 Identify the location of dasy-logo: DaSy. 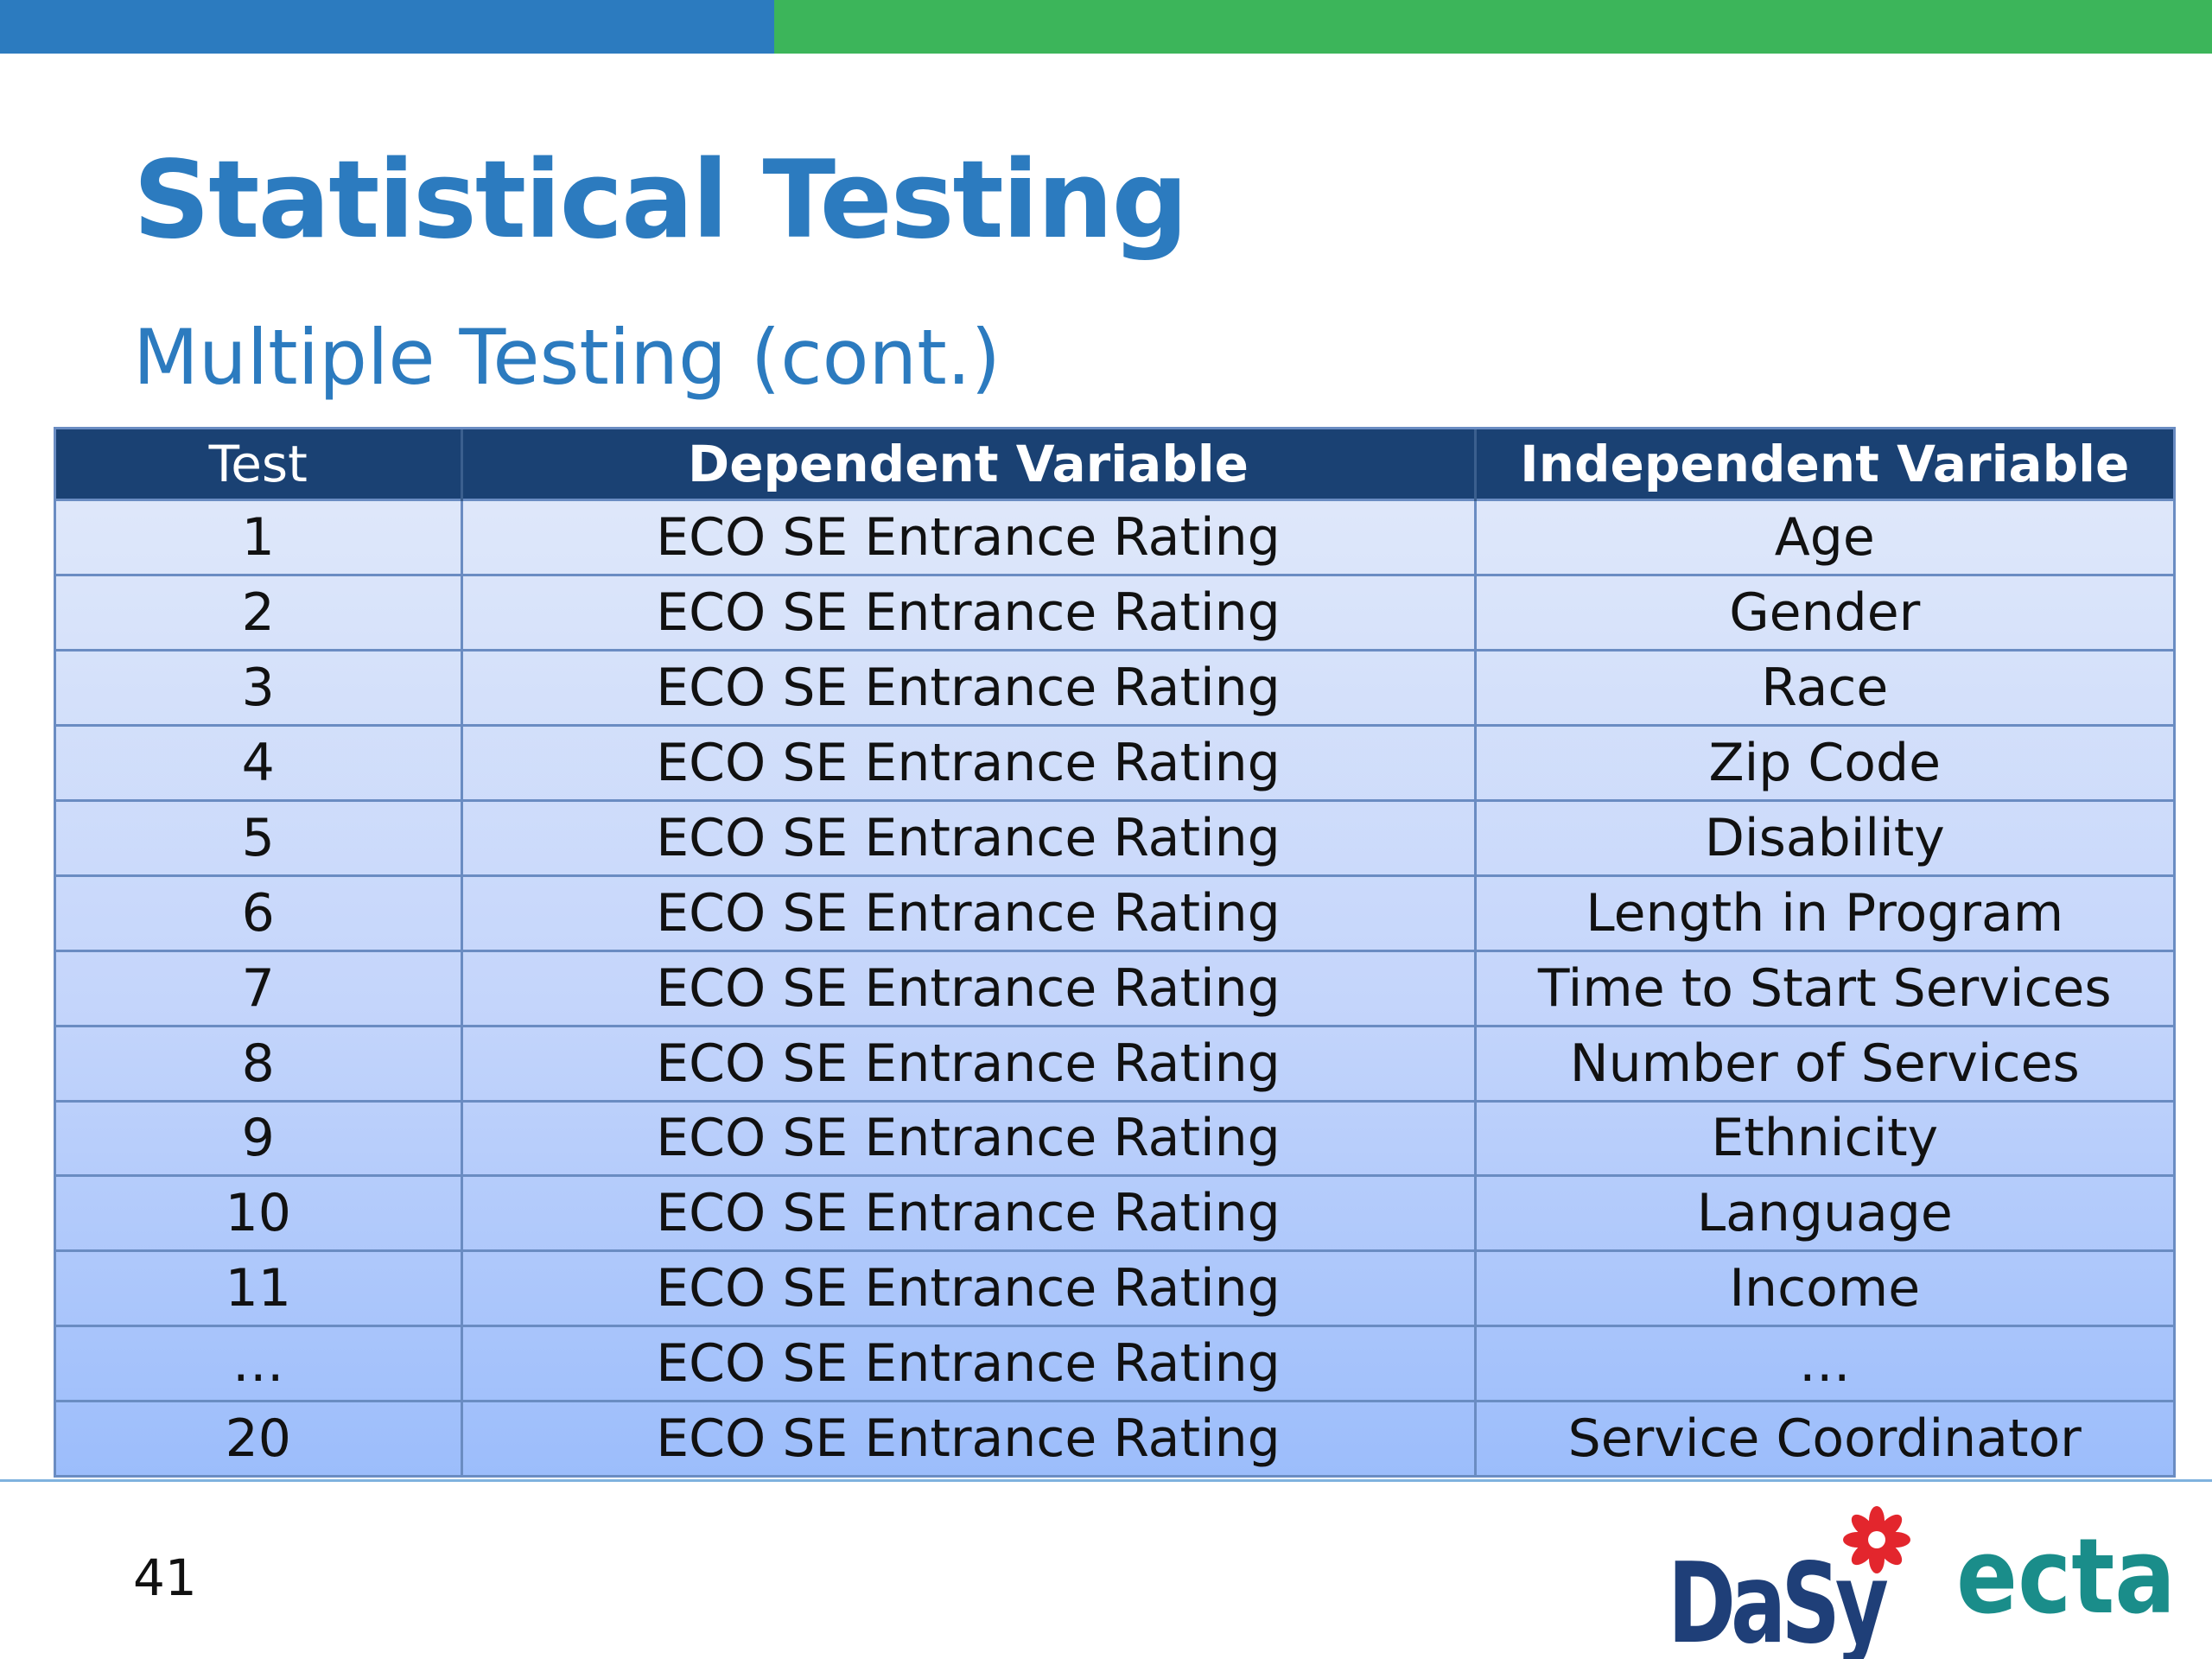
(1789, 1582).